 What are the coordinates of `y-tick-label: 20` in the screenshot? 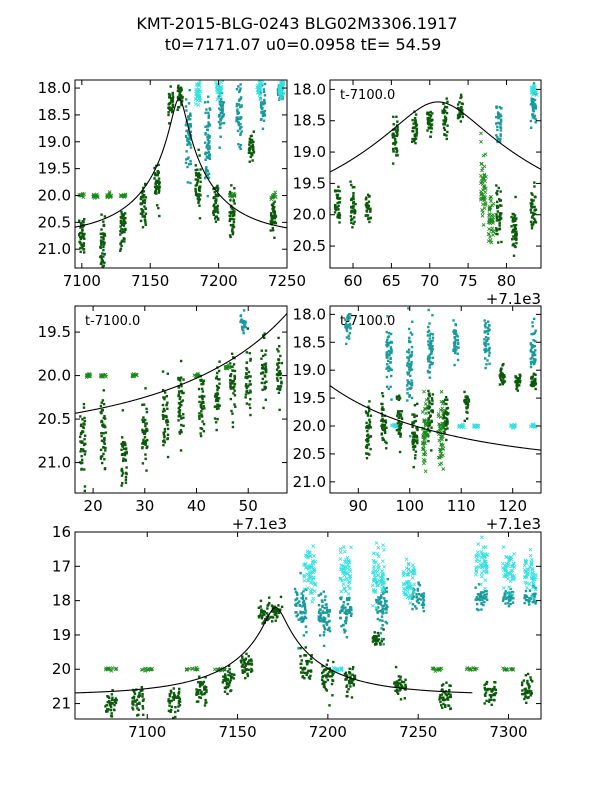 It's located at (61, 669).